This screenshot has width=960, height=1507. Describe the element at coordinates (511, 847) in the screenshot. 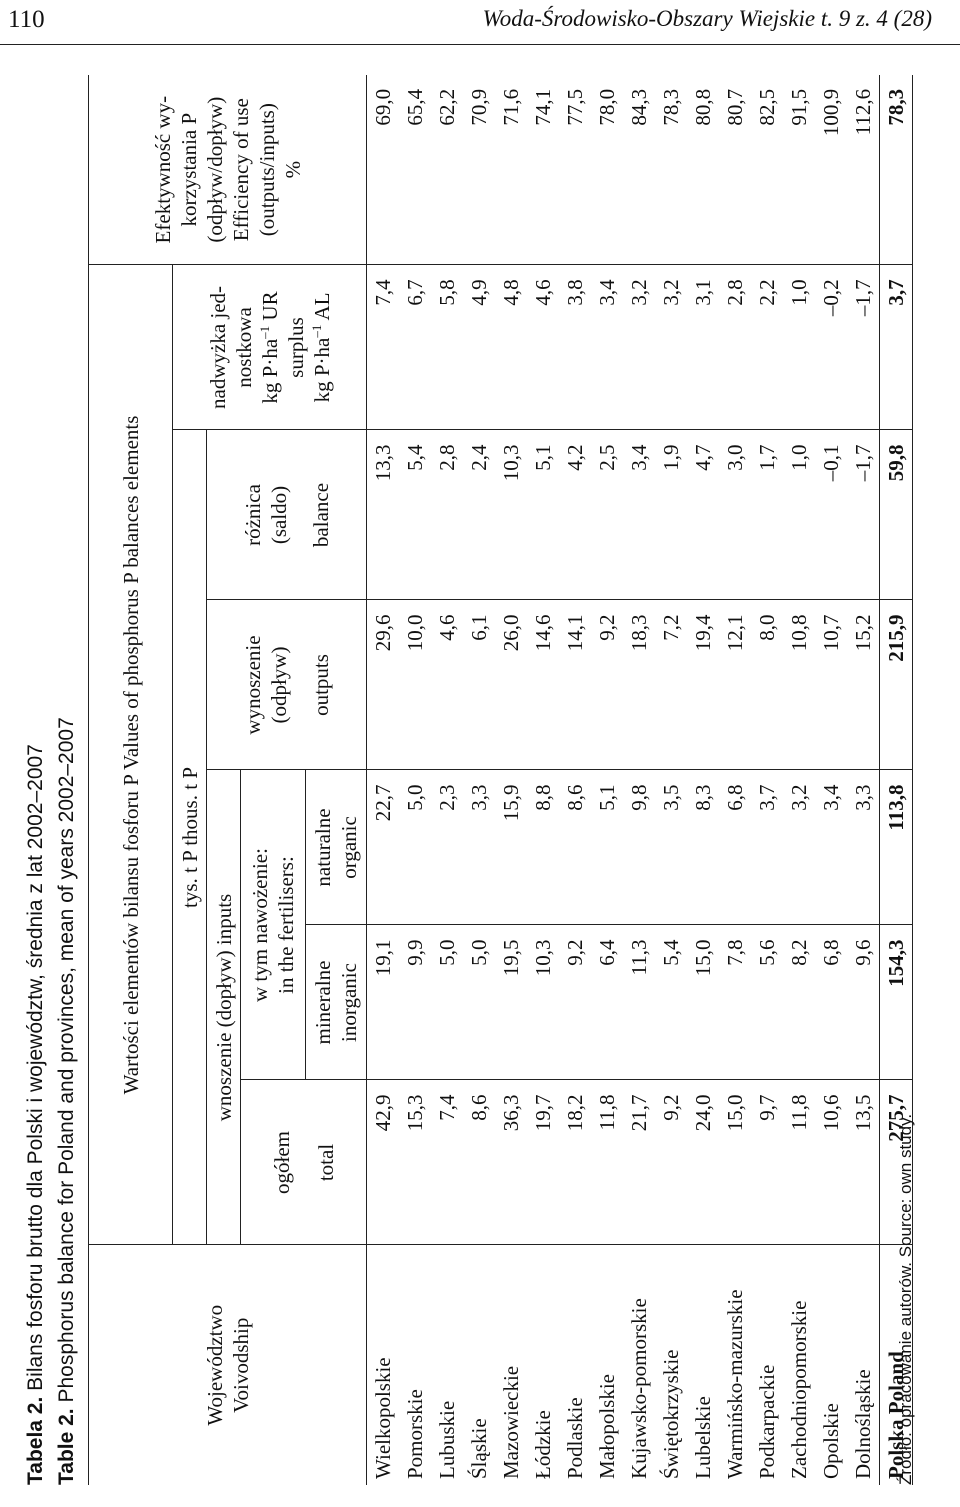

I see `organic-value: 15,9` at that location.